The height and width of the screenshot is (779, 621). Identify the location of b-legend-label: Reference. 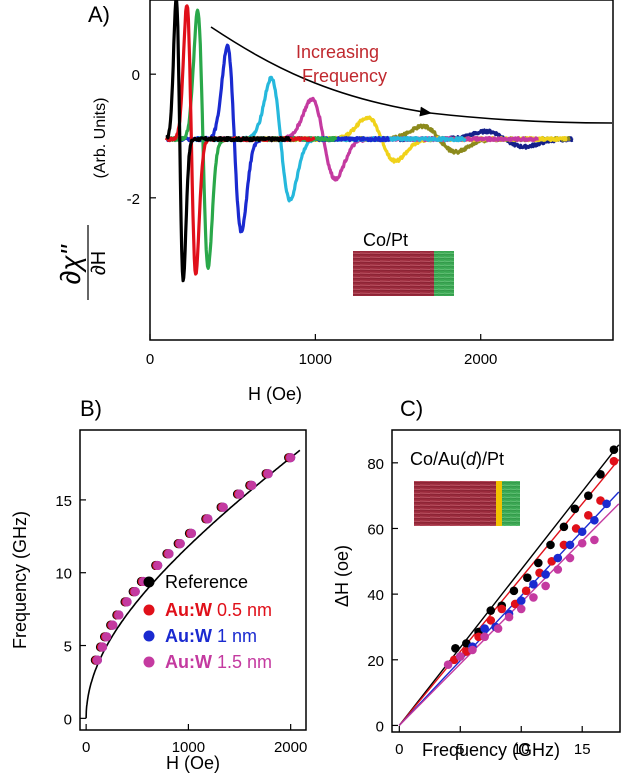
(206, 582).